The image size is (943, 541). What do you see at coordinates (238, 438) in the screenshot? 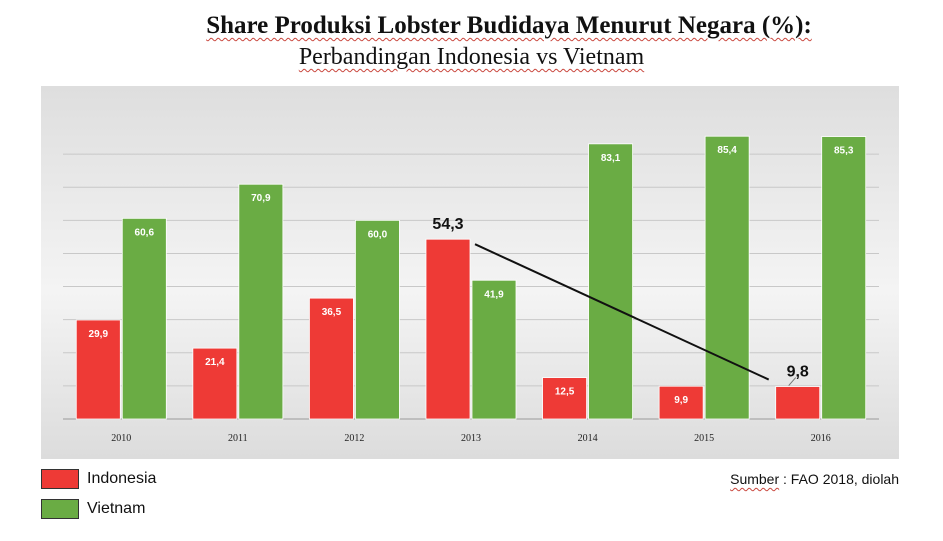
I see `x-tick-label-2011: 2011` at bounding box center [238, 438].